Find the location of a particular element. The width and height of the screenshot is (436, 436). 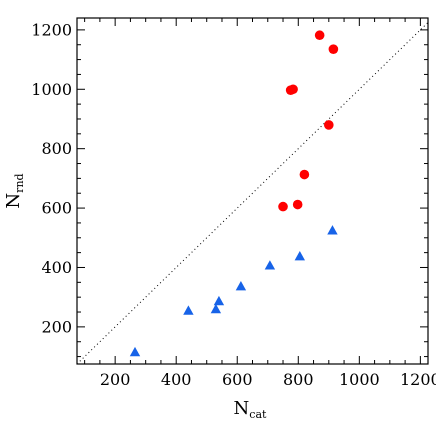

y-tick-label: 600 is located at coordinates (56, 208).